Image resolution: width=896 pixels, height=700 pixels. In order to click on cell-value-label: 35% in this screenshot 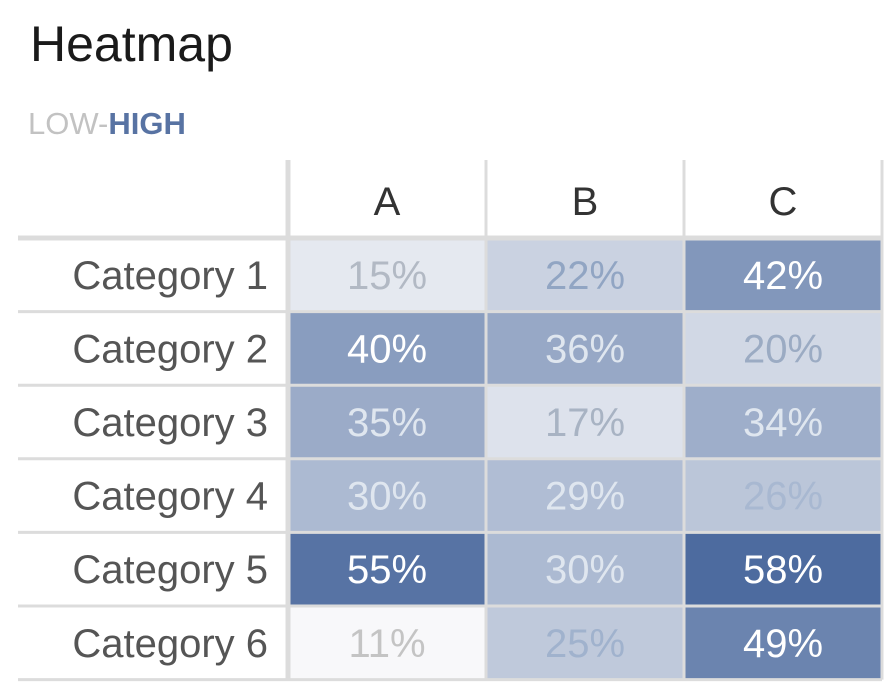, I will do `click(387, 423)`.